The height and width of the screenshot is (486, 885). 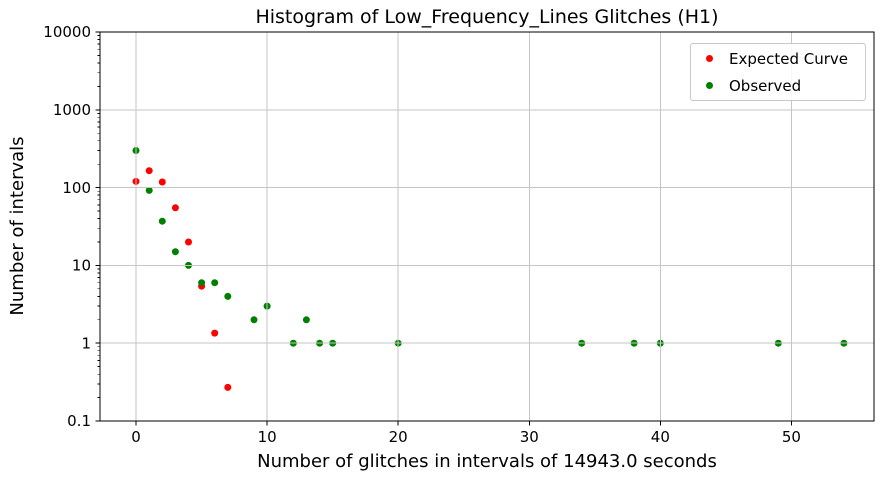 I want to click on legend: Expected Curve Observed, so click(x=778, y=72).